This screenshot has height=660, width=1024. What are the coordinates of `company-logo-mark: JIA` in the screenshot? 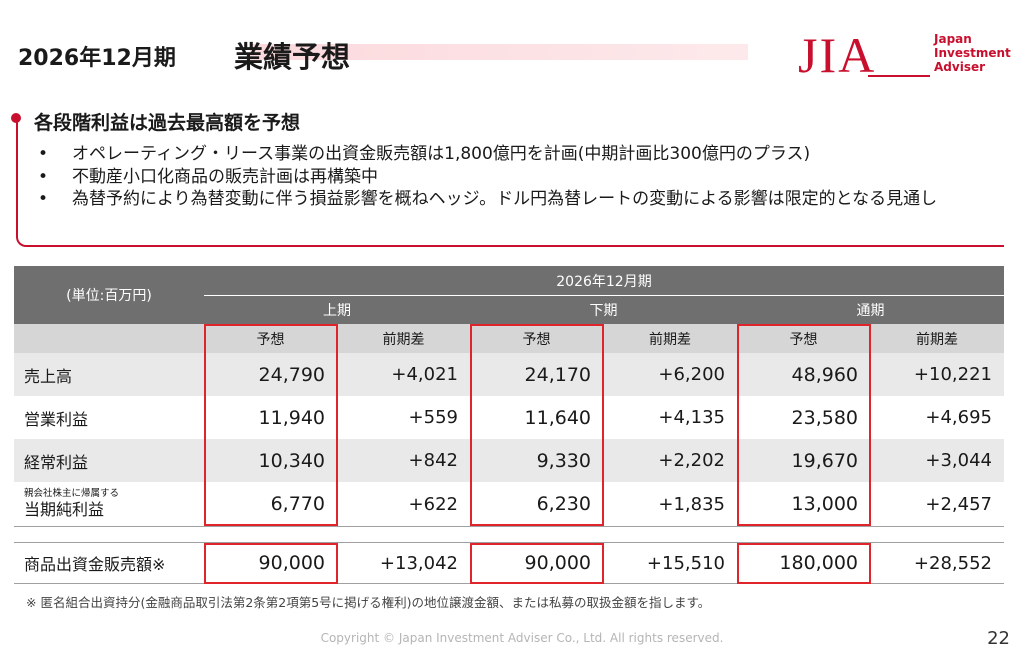 It's located at (837, 55).